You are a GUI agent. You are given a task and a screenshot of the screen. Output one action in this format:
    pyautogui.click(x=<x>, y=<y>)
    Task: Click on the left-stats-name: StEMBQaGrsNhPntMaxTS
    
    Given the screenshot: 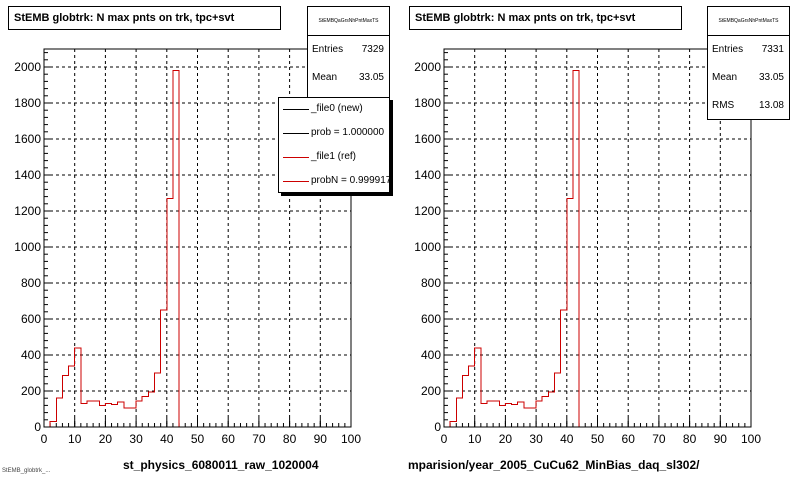 What is the action you would take?
    pyautogui.click(x=348, y=21)
    